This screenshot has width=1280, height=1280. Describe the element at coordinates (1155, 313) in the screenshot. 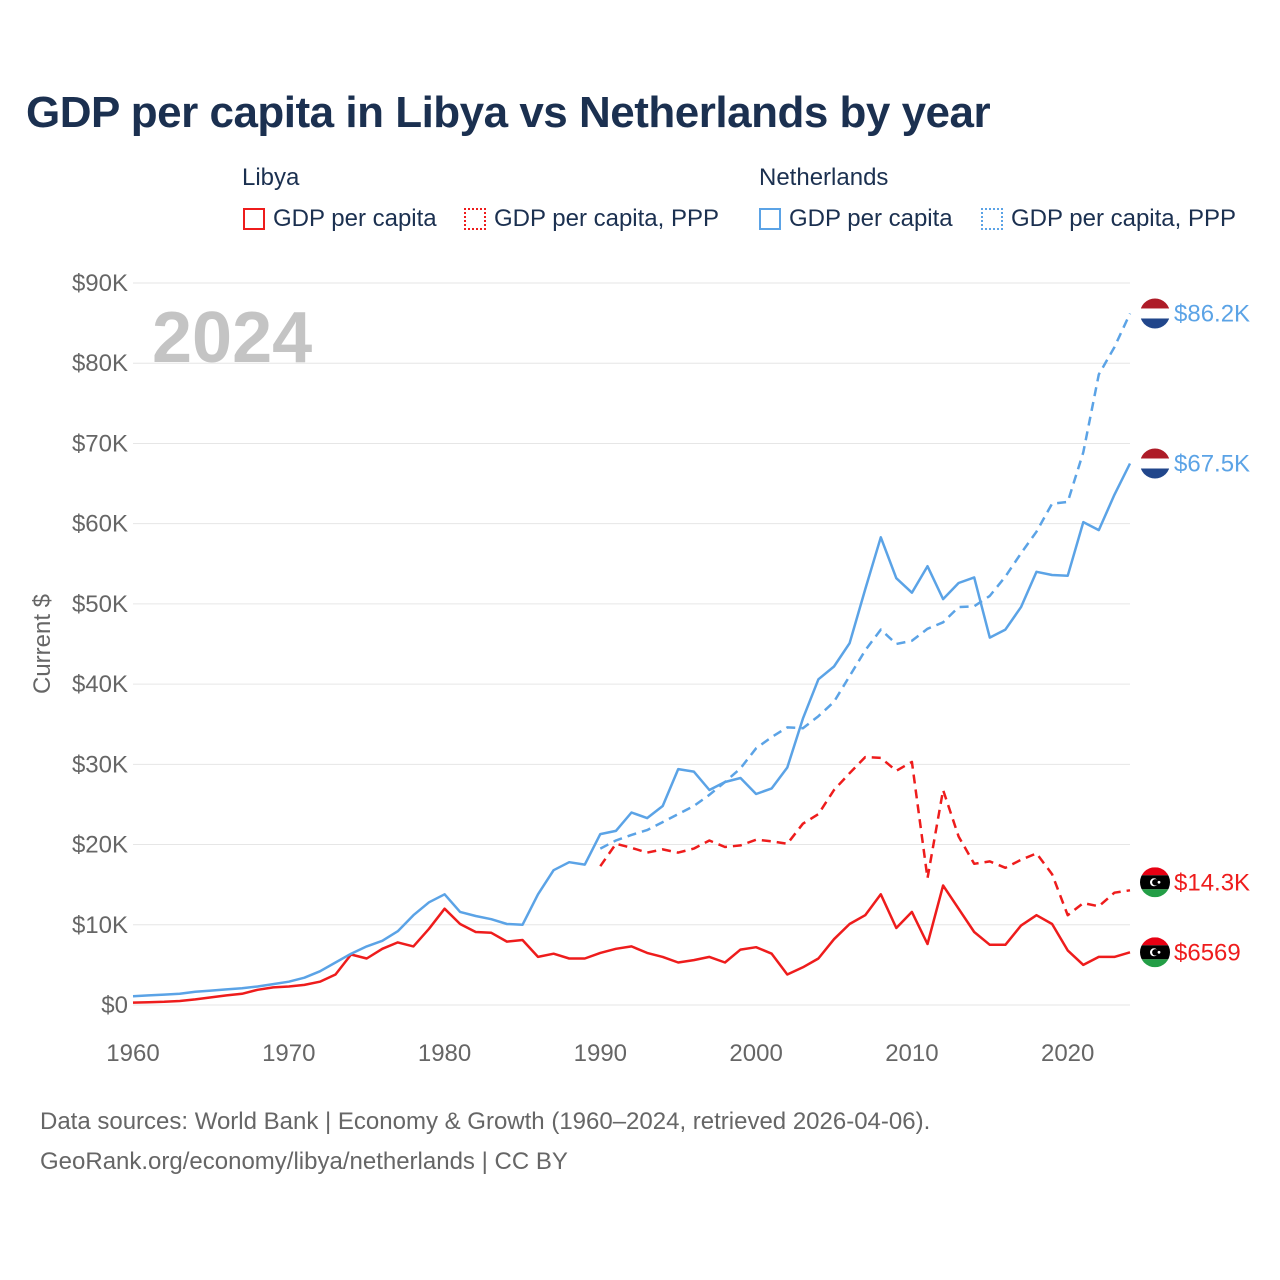

I see `flag-netherlands-ppp` at that location.